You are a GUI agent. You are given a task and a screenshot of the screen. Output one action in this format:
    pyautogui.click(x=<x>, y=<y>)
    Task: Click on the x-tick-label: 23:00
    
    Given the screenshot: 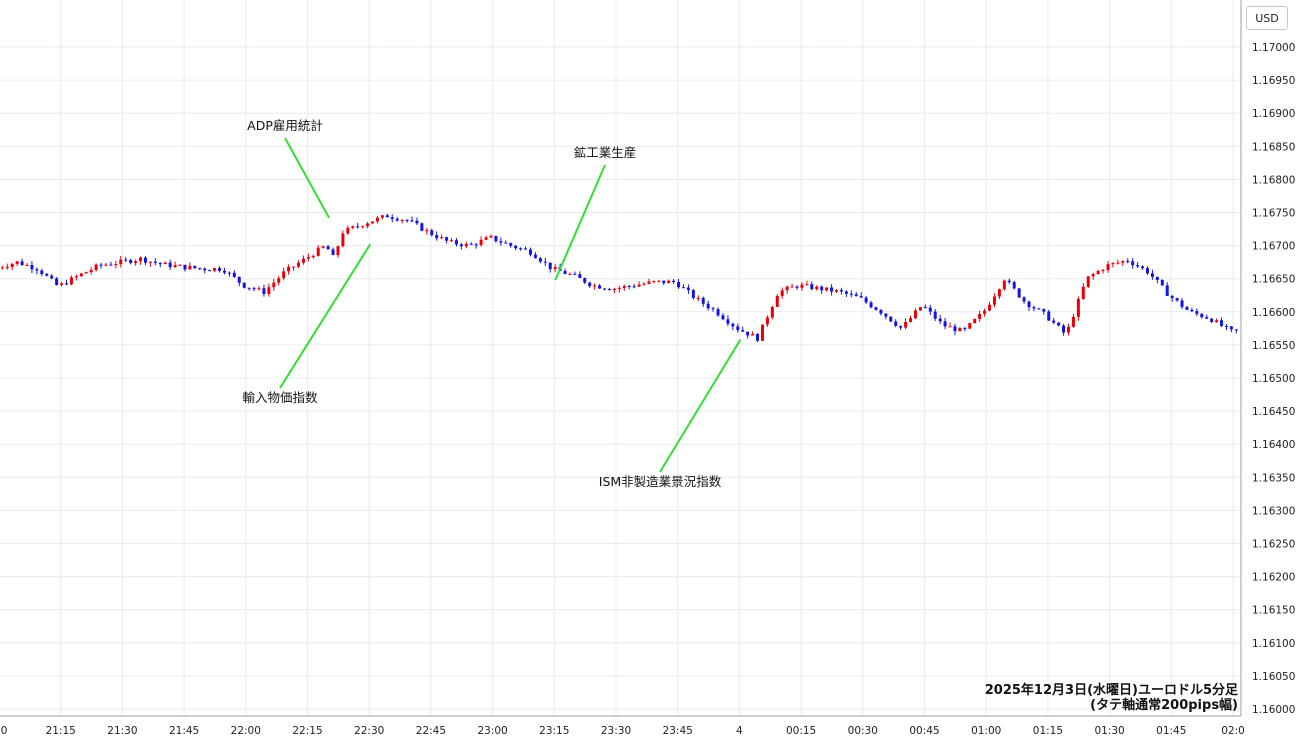 What is the action you would take?
    pyautogui.click(x=492, y=731)
    